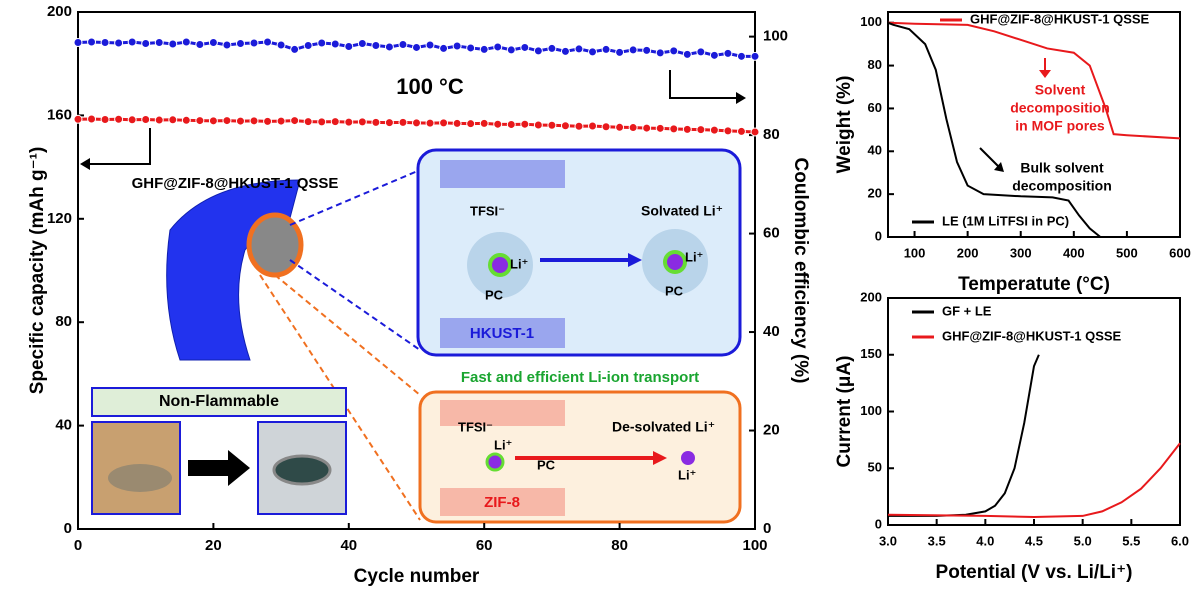 This screenshot has width=1195, height=591. I want to click on label: PC, so click(546, 464).